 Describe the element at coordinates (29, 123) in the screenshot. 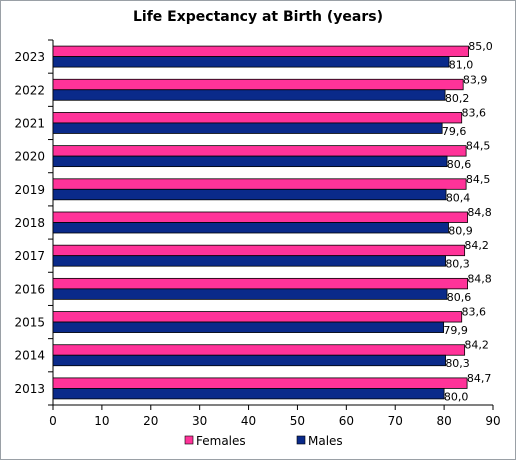

I see `y-tick-label: 2021` at that location.